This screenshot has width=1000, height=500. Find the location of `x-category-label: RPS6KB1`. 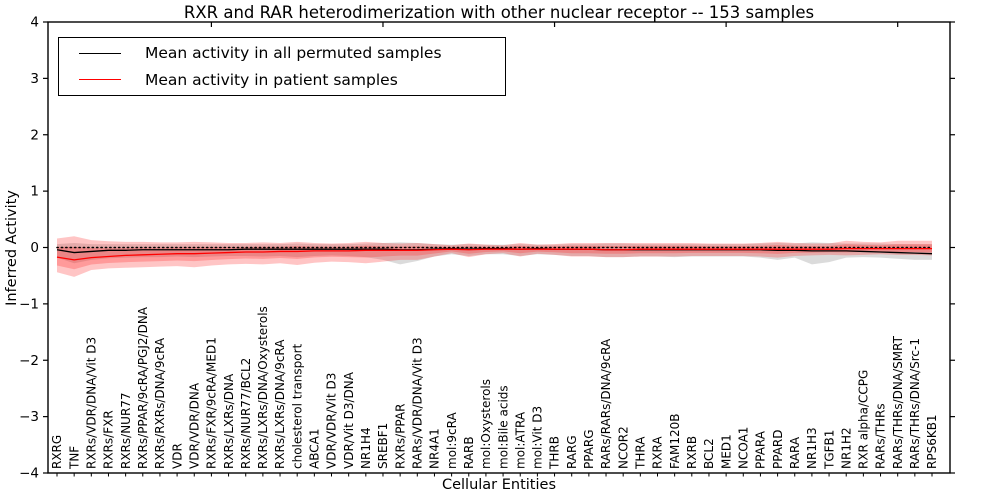

x-category-label: RPS6KB1 is located at coordinates (932, 441).